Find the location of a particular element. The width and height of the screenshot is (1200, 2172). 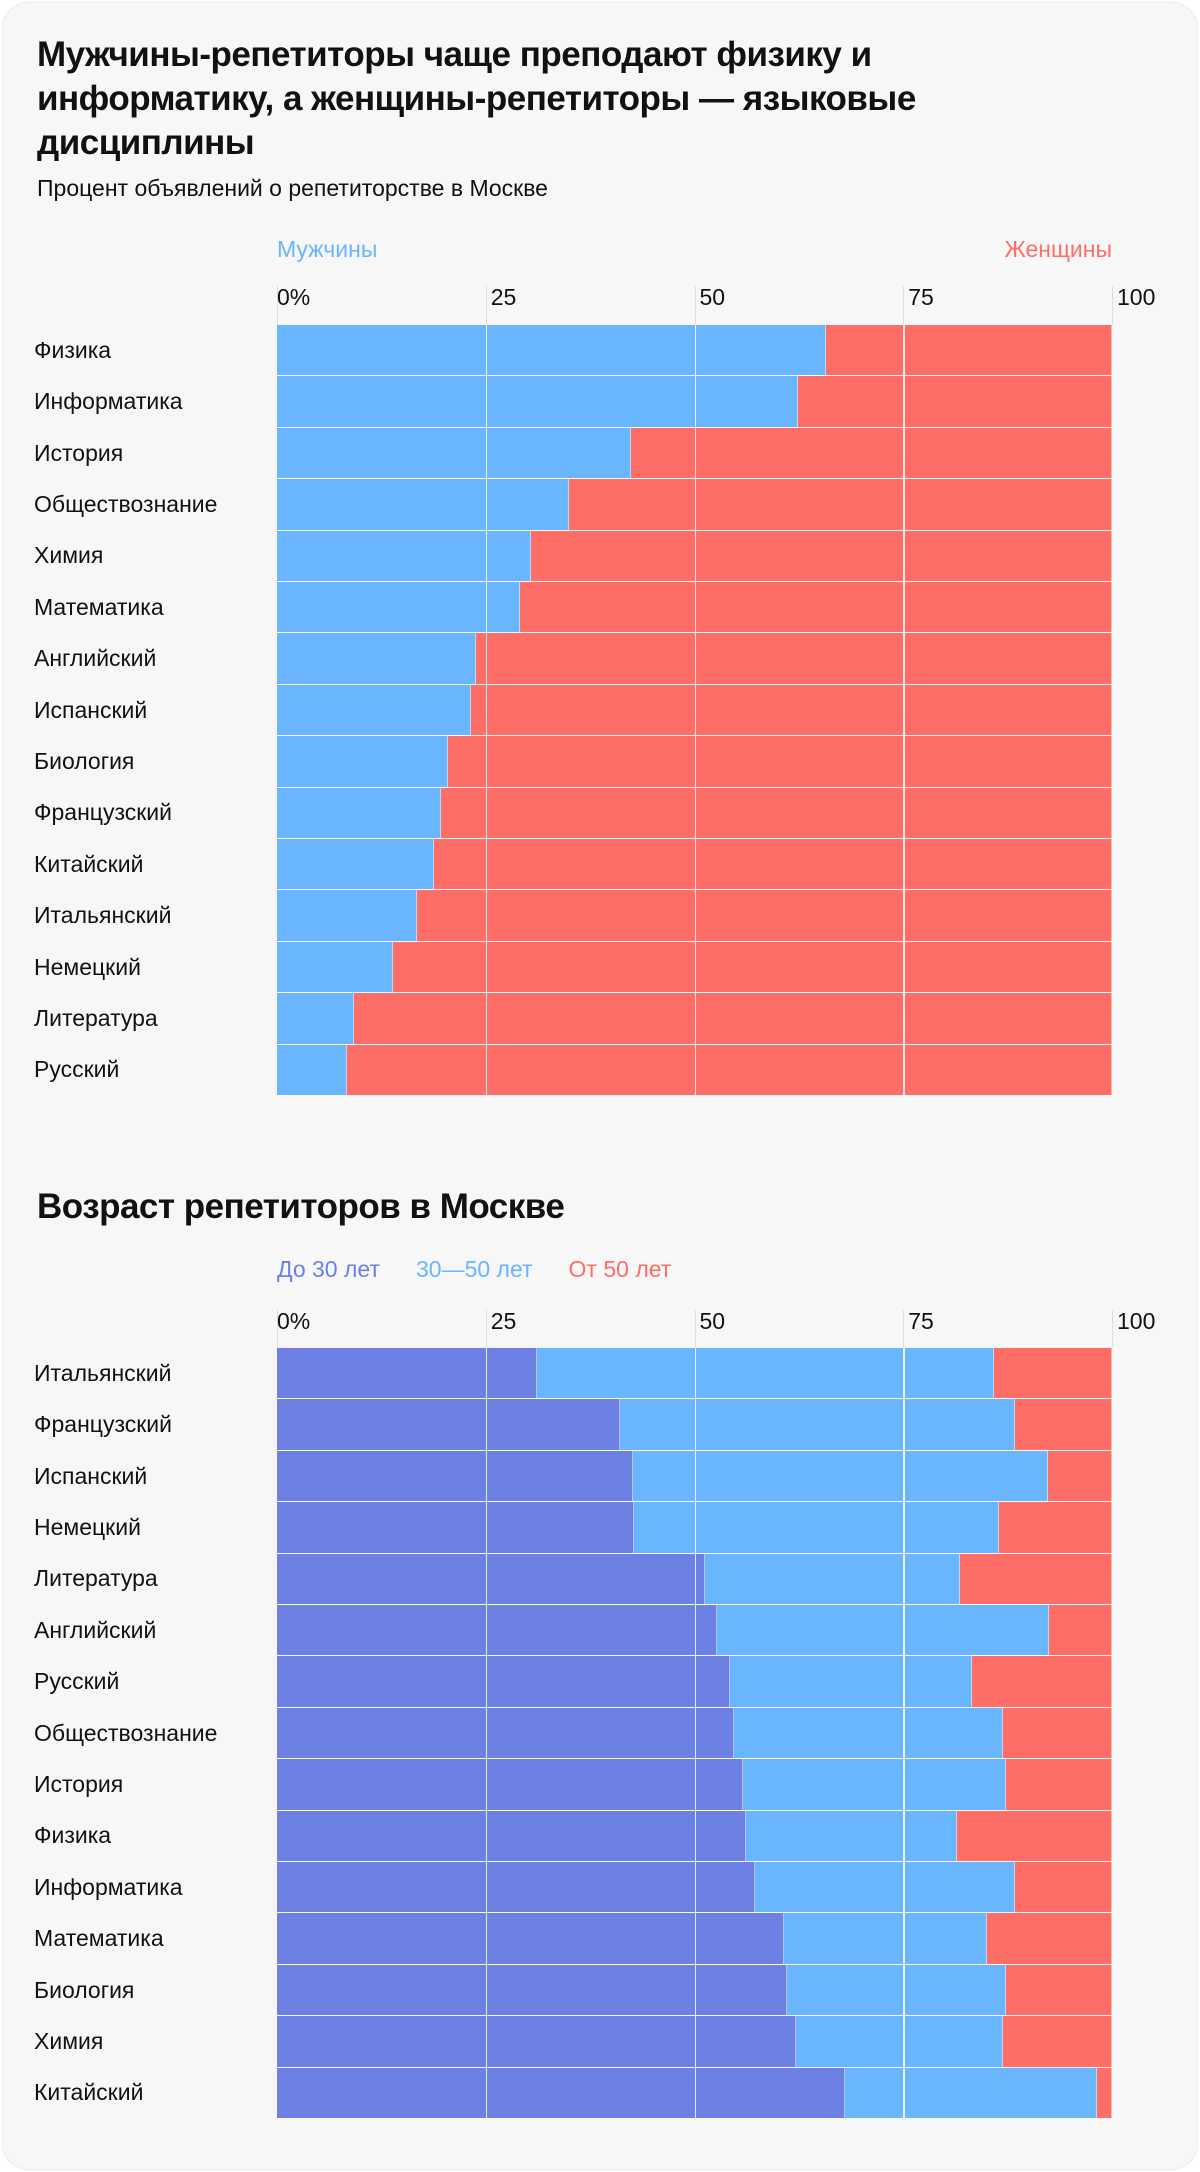

legend-item: Женщины is located at coordinates (1058, 249).